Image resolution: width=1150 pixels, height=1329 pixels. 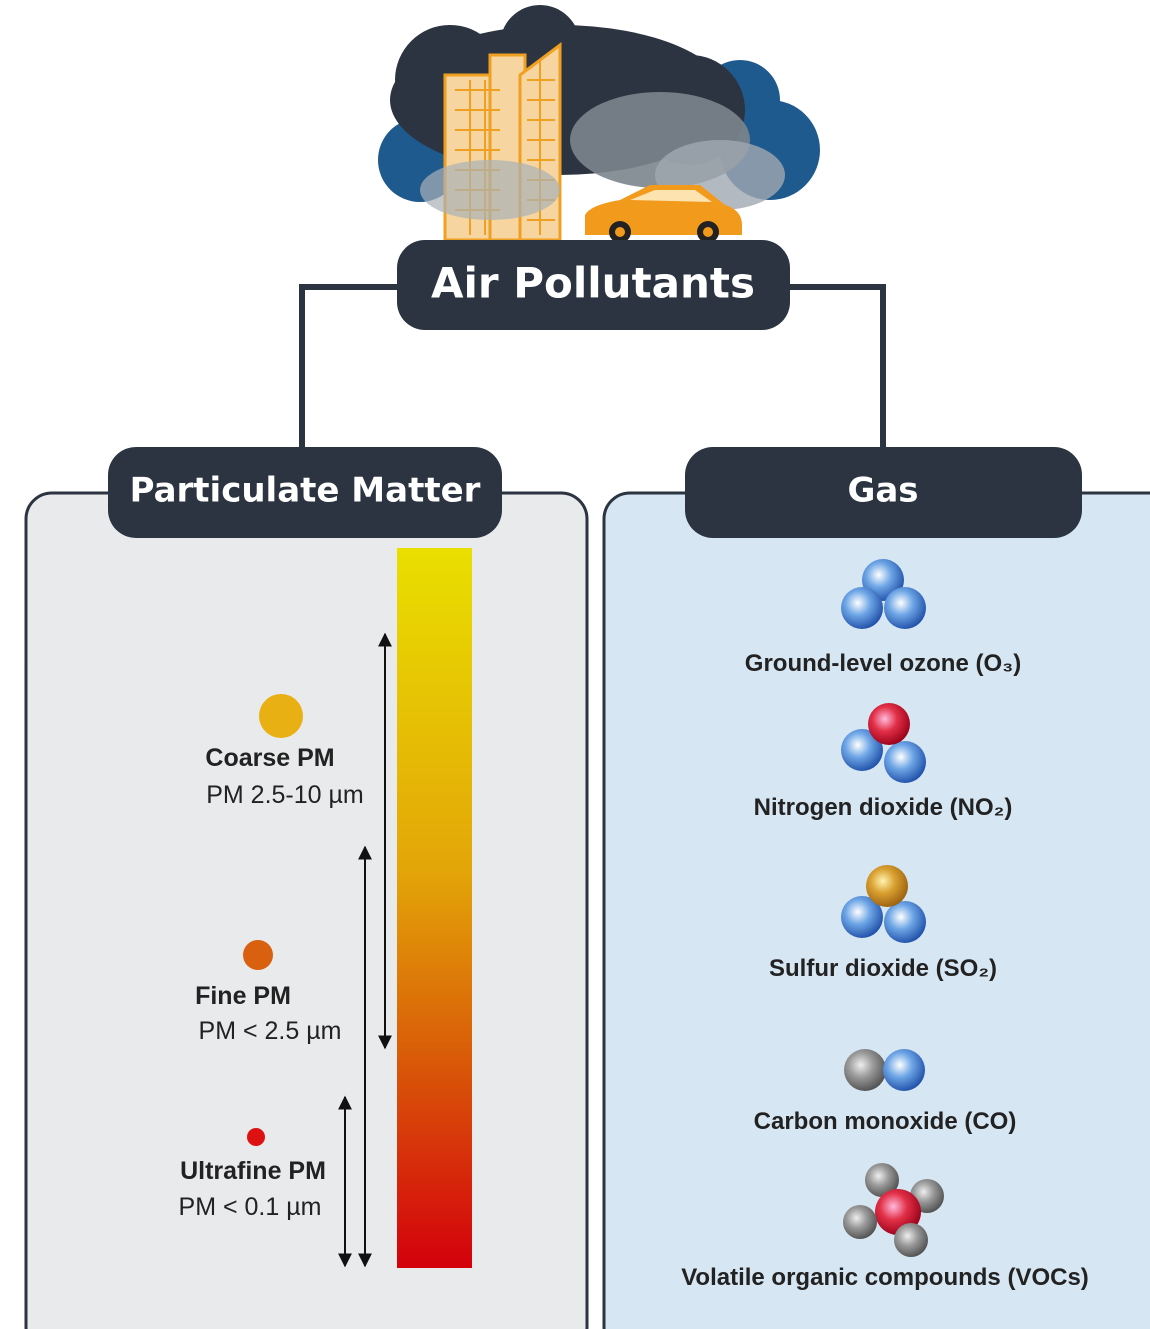 I want to click on size-gradient-bar, so click(x=434, y=908).